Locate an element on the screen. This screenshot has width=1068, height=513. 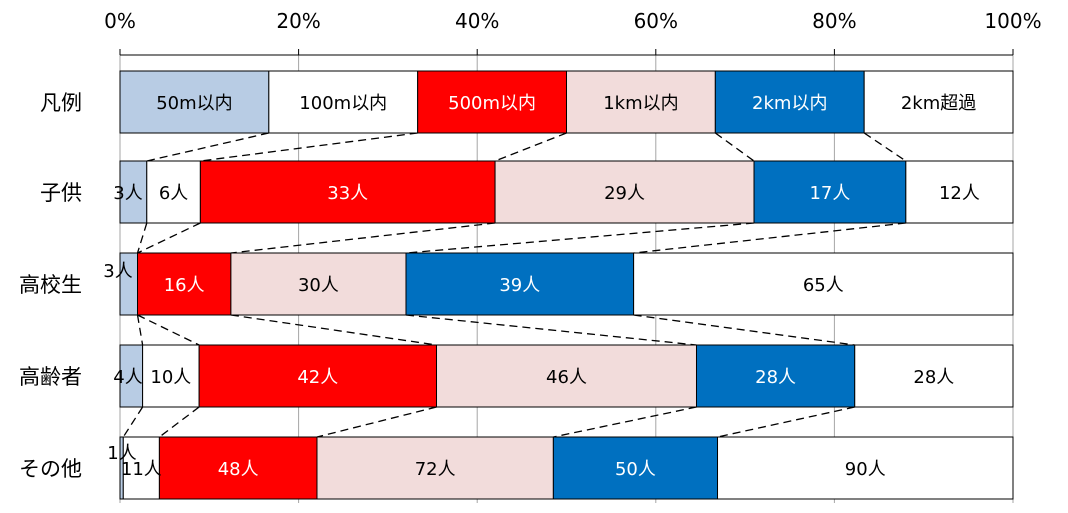
data-label: 10人 is located at coordinates (170, 377).